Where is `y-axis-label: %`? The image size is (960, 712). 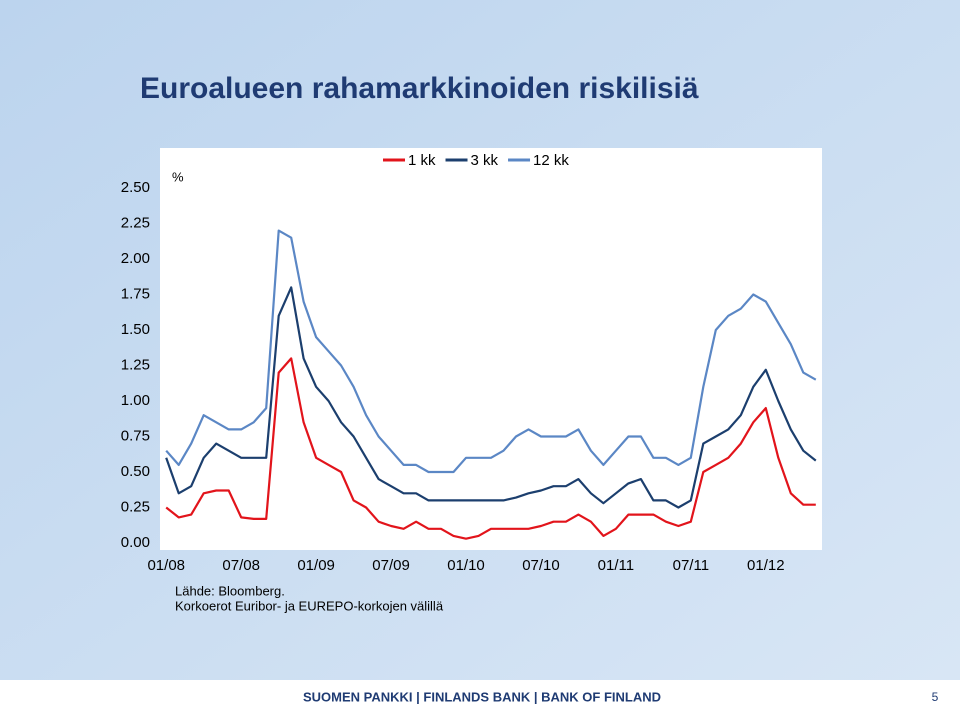 y-axis-label: % is located at coordinates (178, 176).